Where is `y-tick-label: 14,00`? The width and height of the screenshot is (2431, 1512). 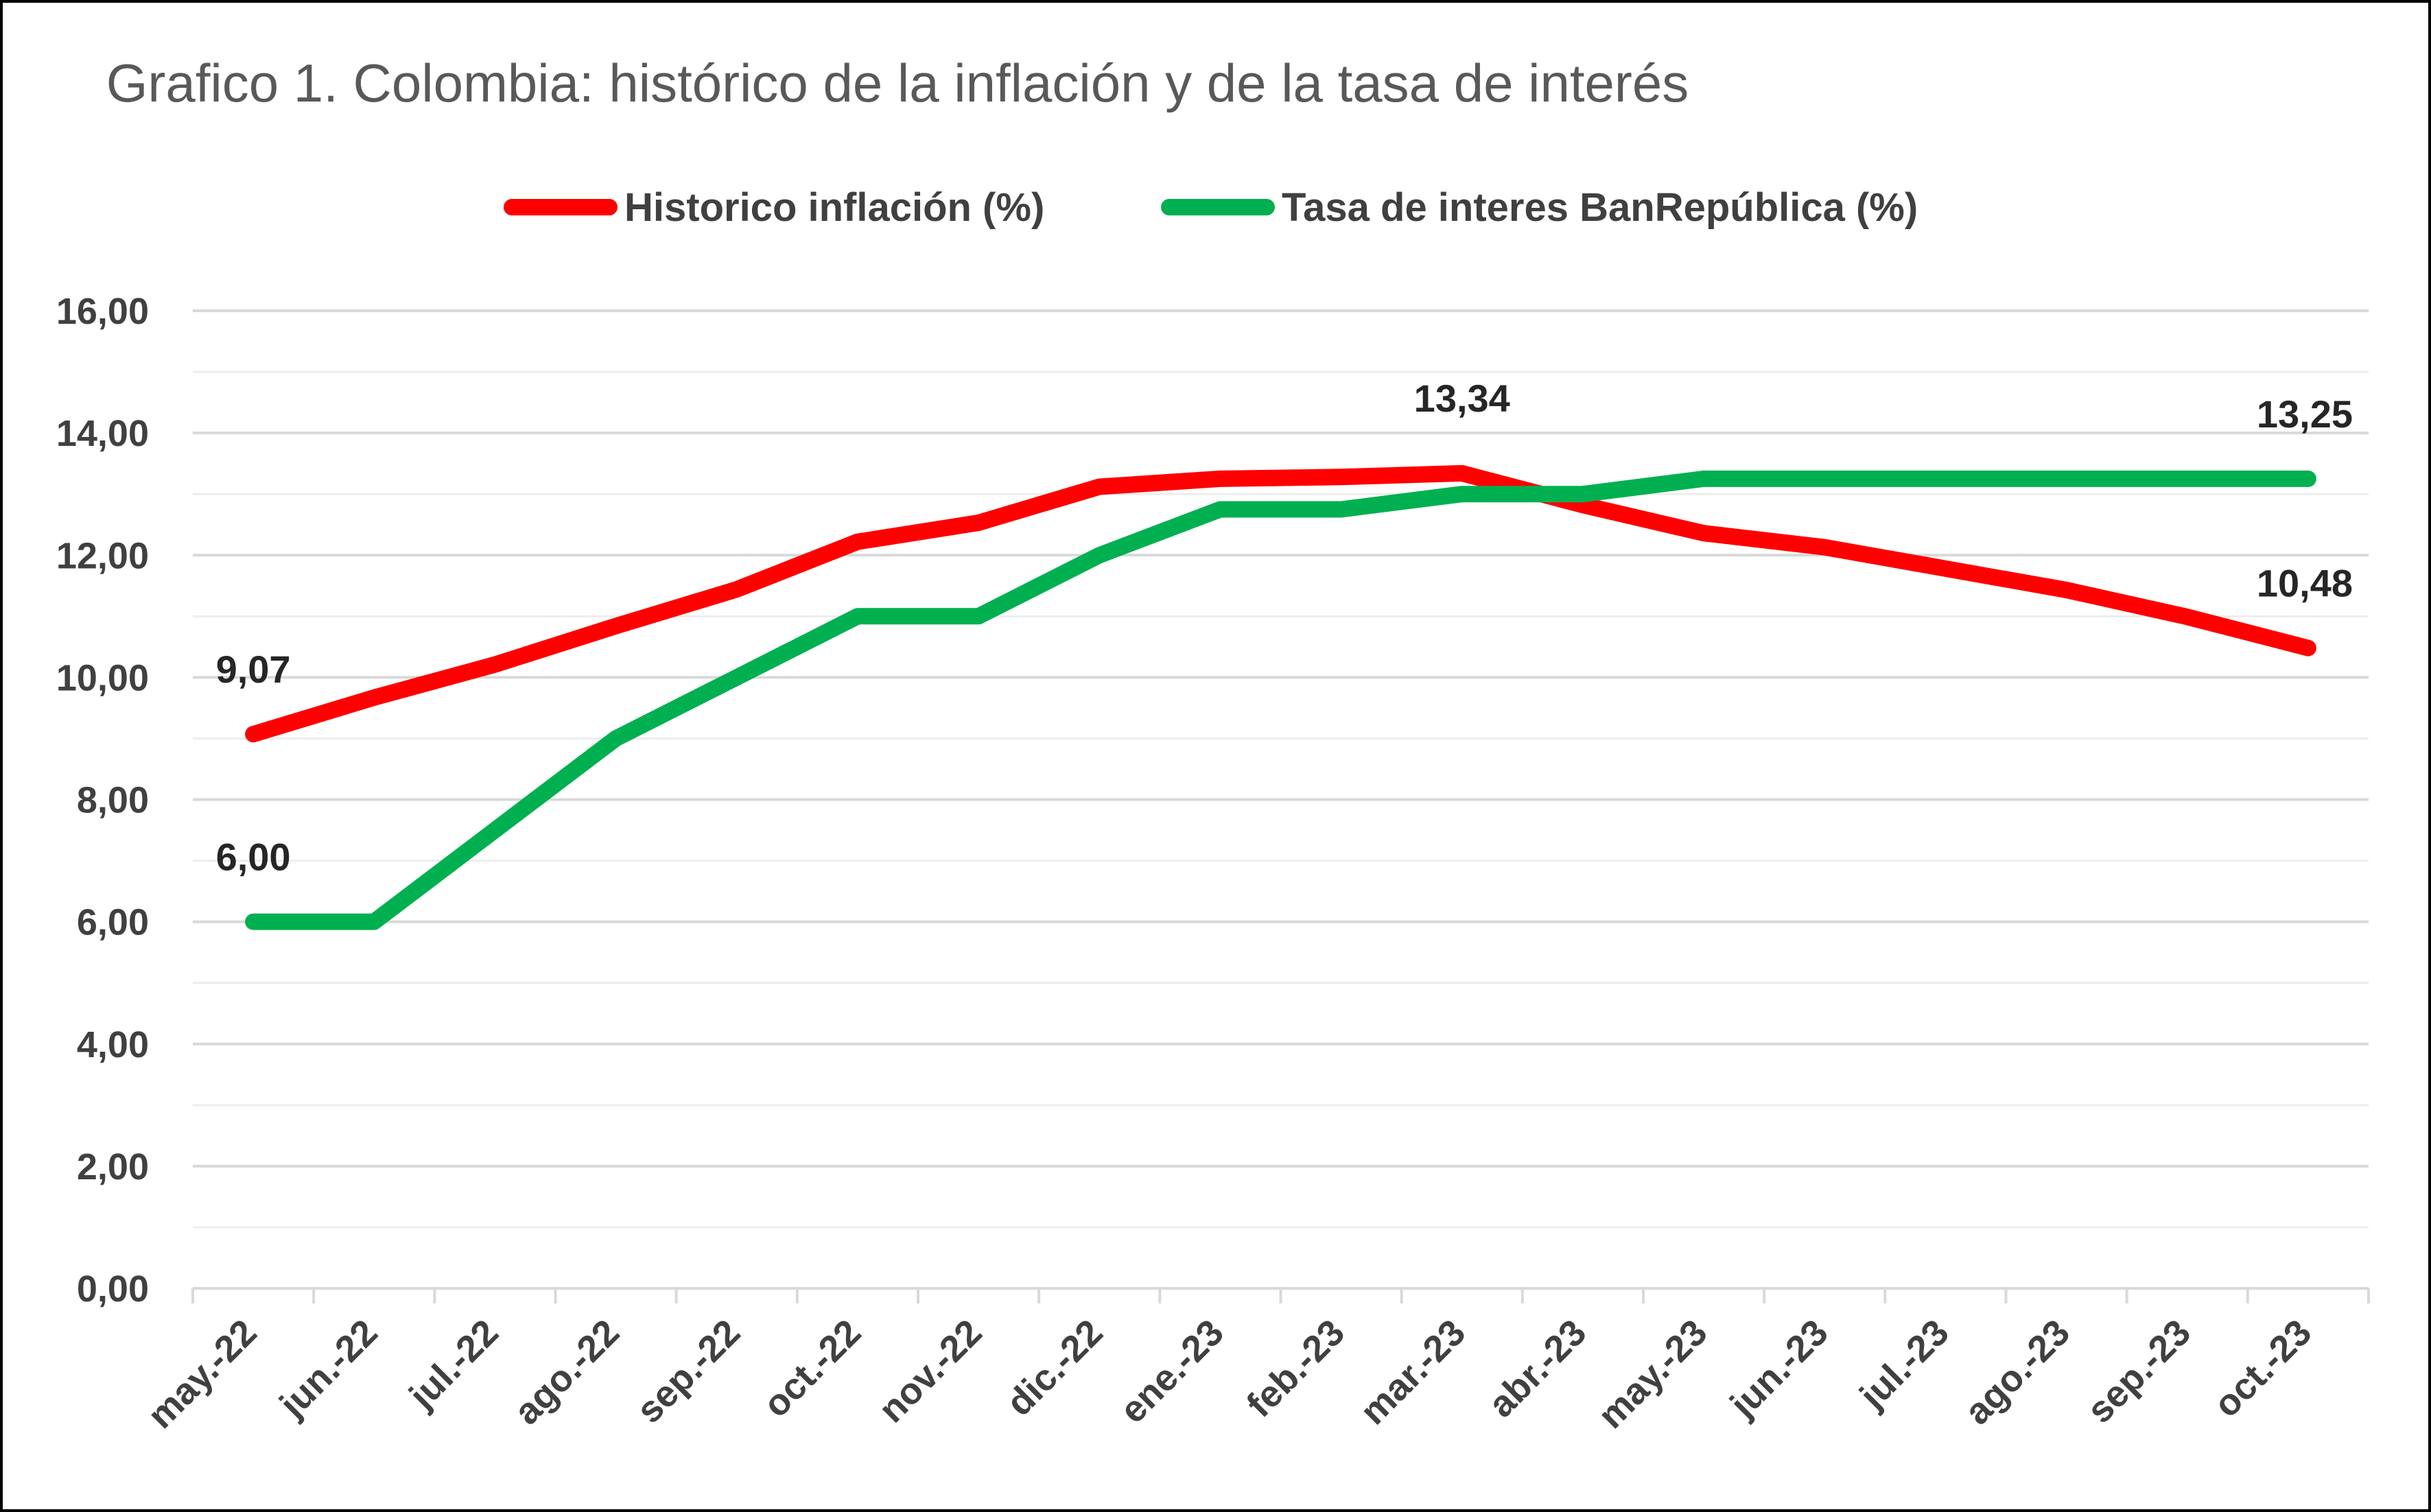
y-tick-label: 14,00 is located at coordinates (102, 433).